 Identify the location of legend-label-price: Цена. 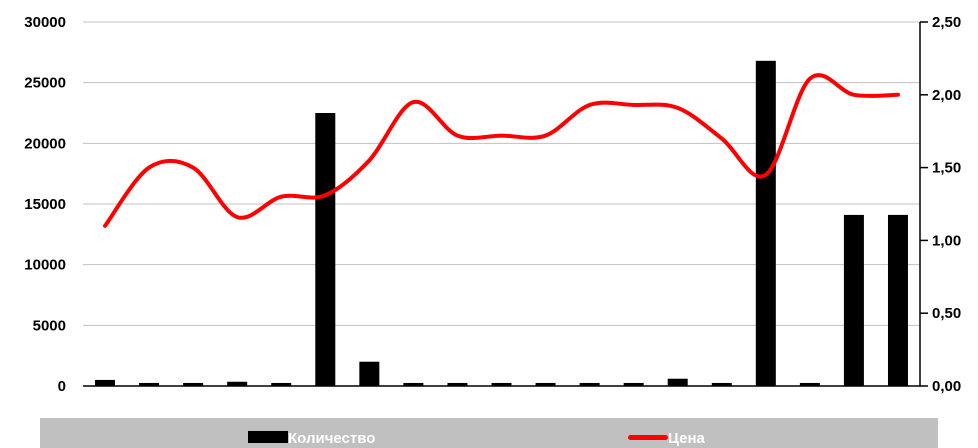
(686, 438).